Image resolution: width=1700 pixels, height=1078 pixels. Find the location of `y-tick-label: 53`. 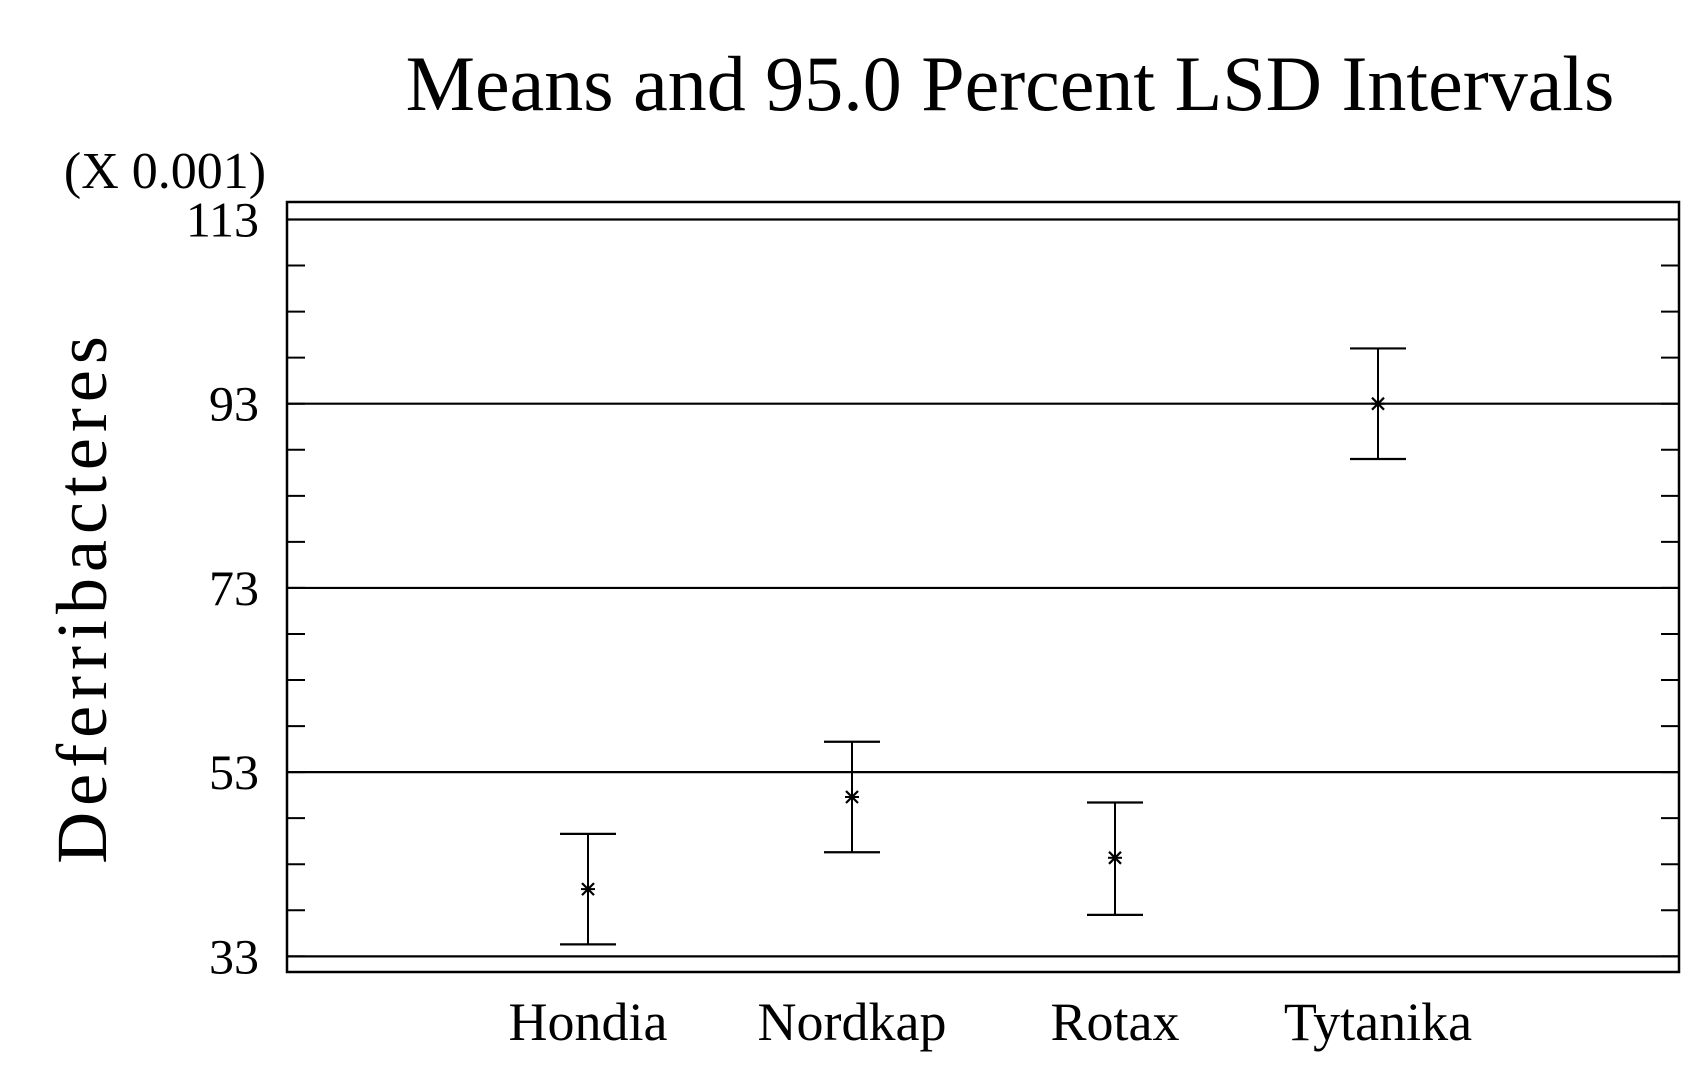

y-tick-label: 53 is located at coordinates (234, 772).